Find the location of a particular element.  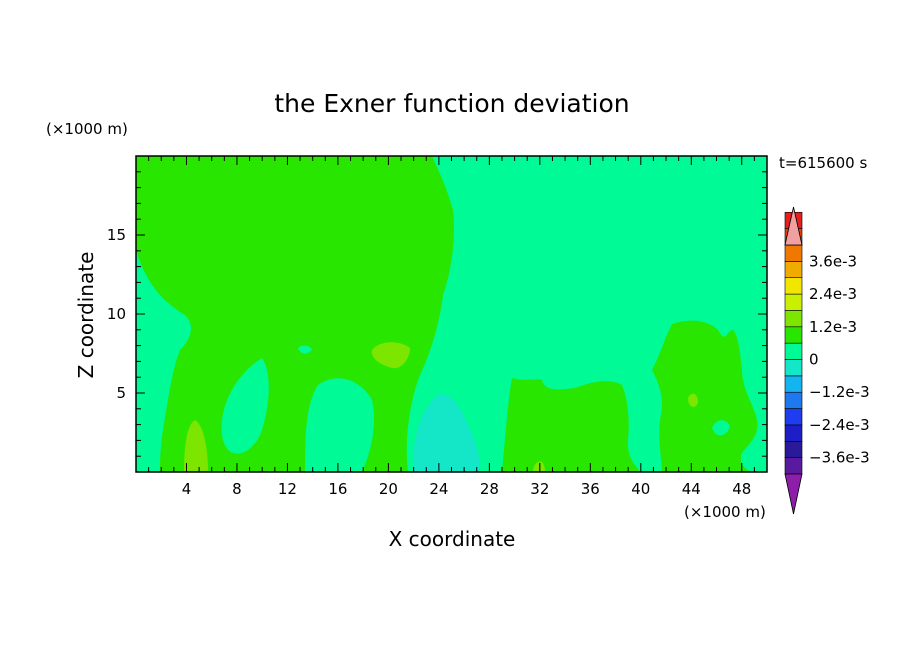

x-tick-label: 24 is located at coordinates (438, 489).